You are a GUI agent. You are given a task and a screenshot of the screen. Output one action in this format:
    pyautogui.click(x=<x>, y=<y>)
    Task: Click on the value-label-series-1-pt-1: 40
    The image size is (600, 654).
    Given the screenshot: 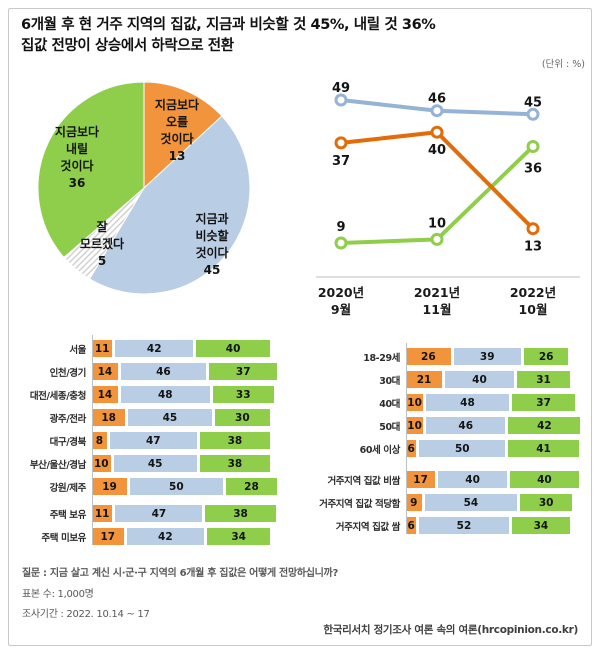 What is the action you would take?
    pyautogui.click(x=437, y=150)
    